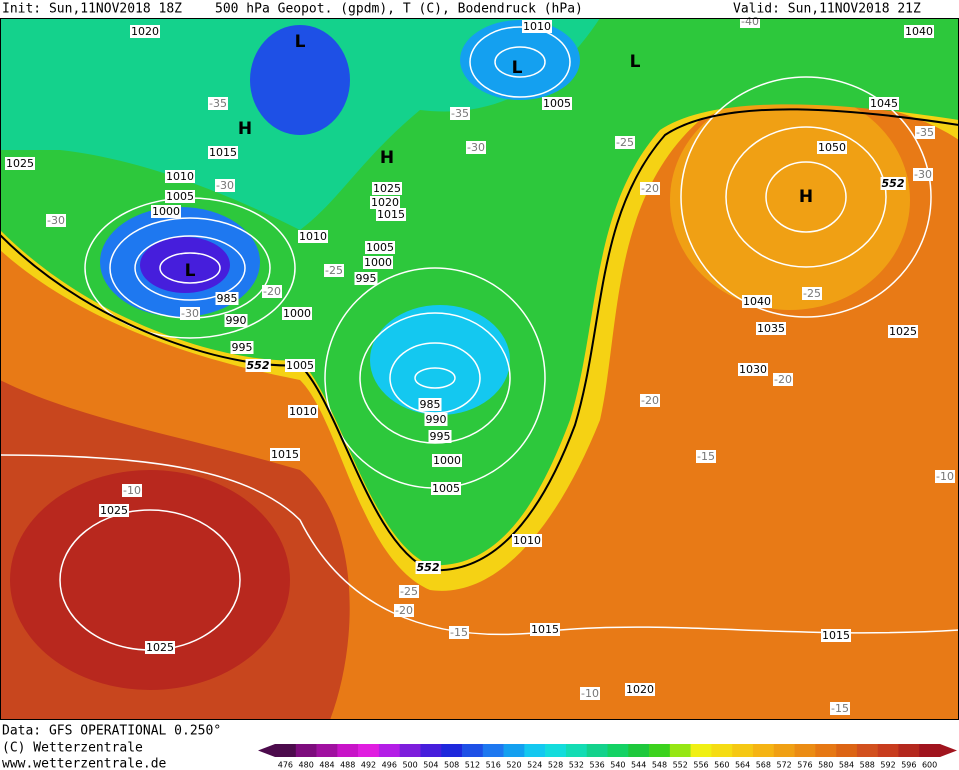  Describe the element at coordinates (804, 765) in the screenshot. I see `colorbar-label: 576` at that location.